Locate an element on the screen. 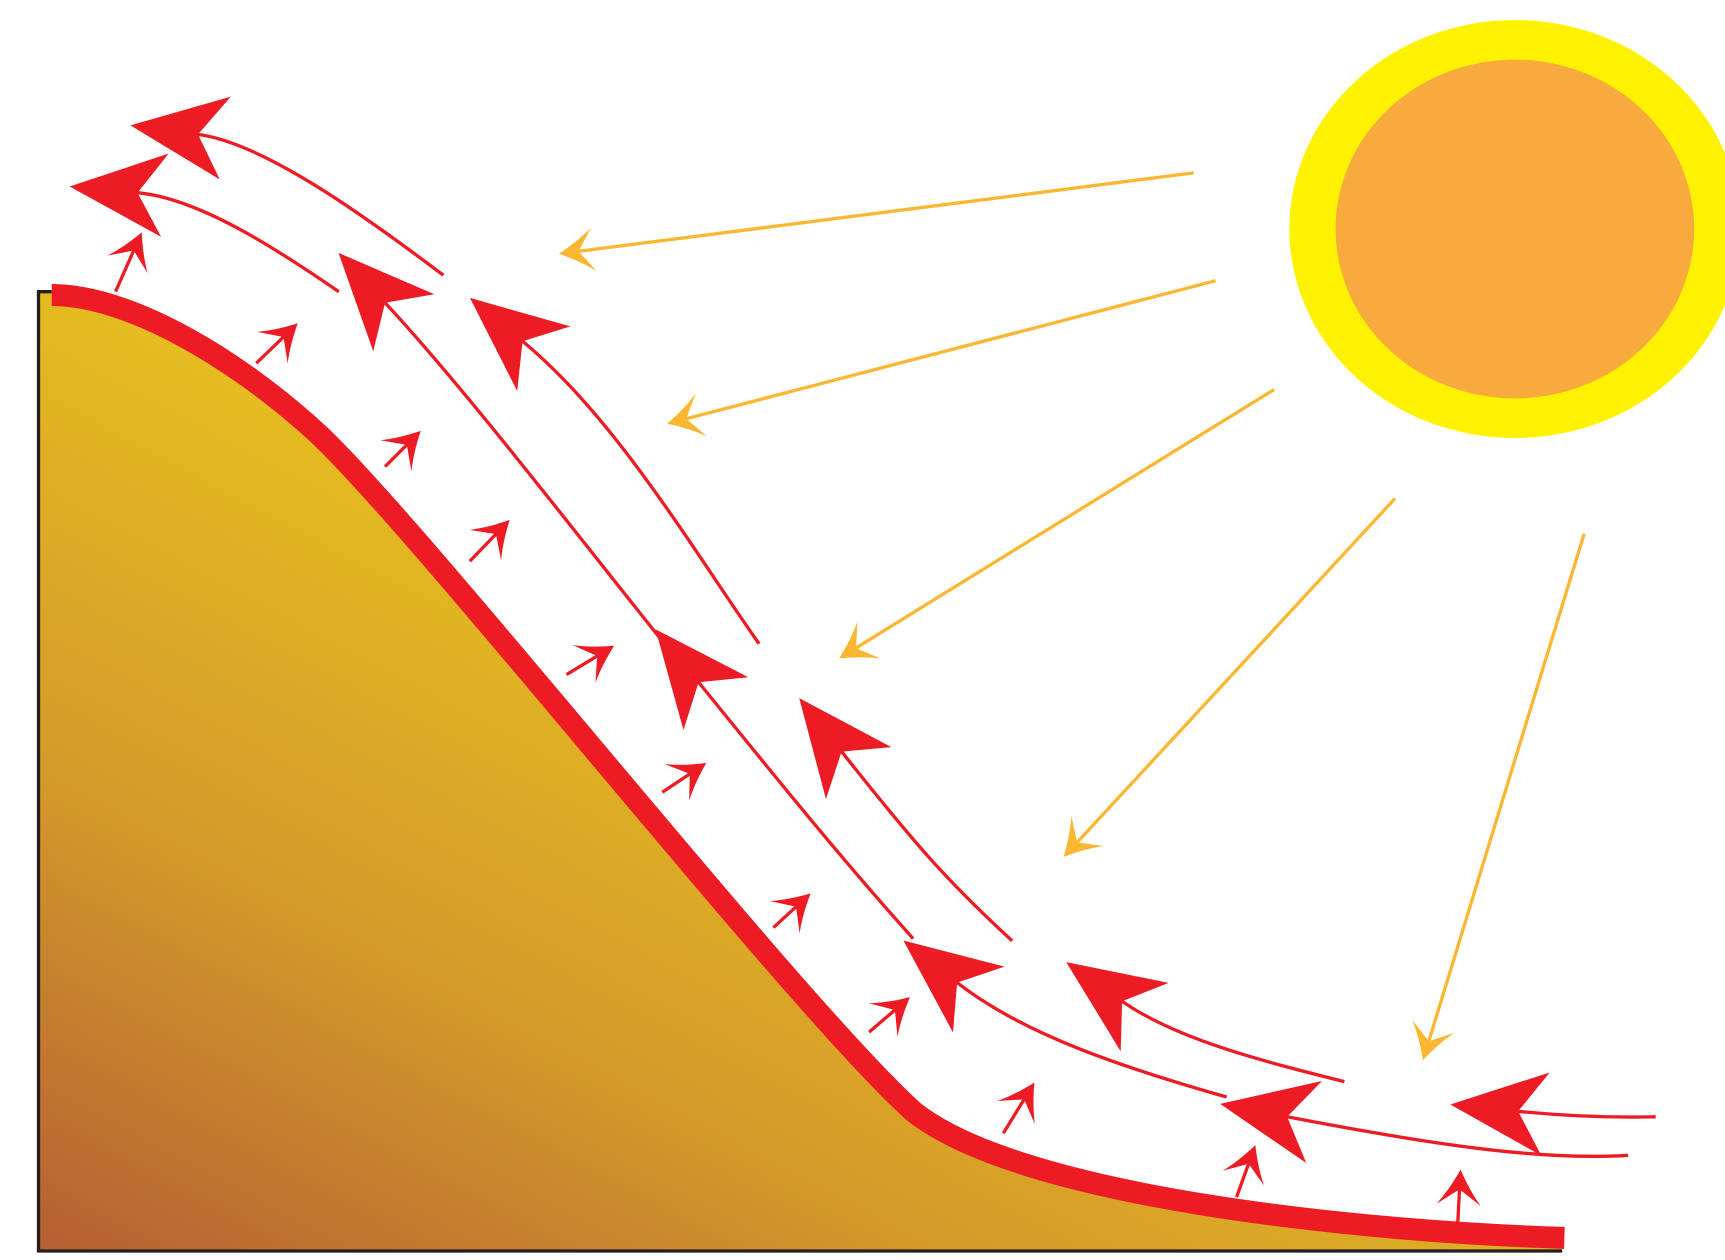 The height and width of the screenshot is (1260, 1725). sun is located at coordinates (1515, 229).